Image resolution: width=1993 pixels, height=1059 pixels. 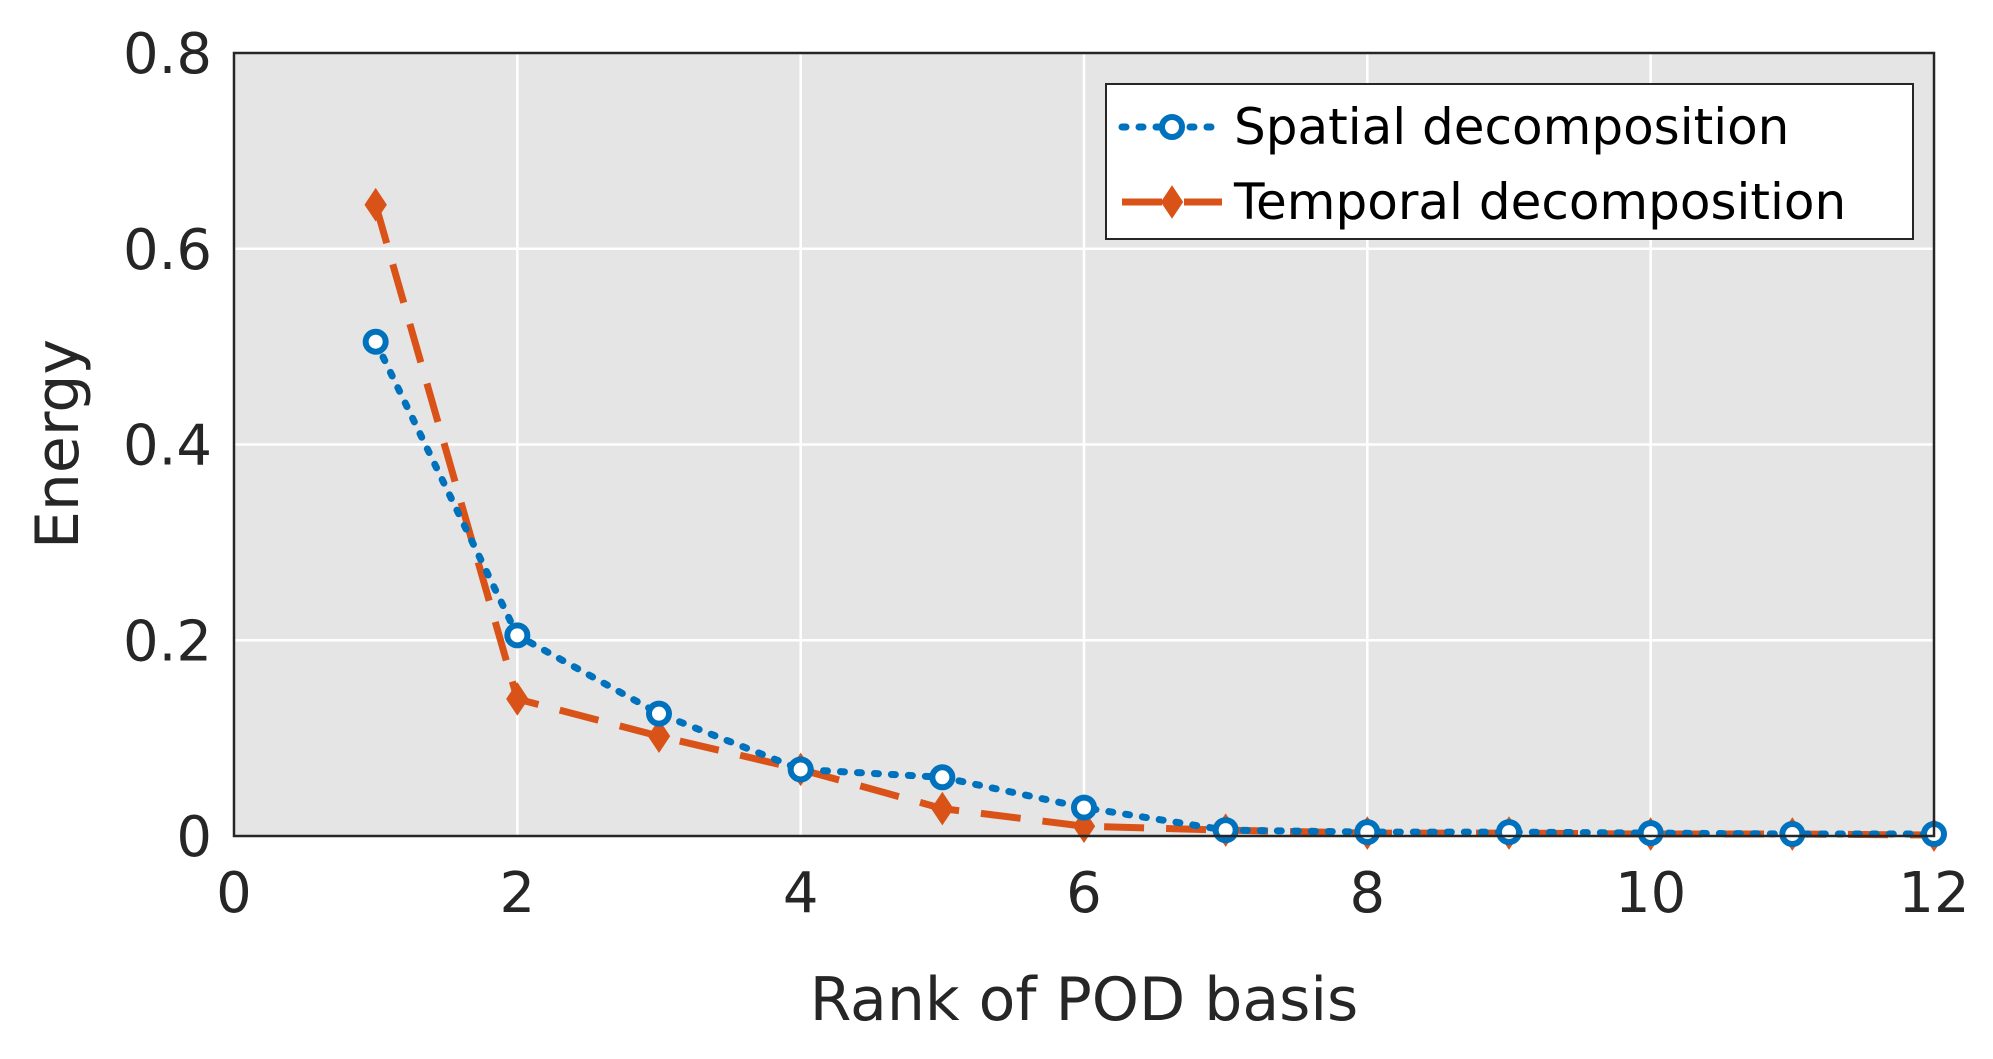 I want to click on x-tick-label: 10, so click(x=1650, y=893).